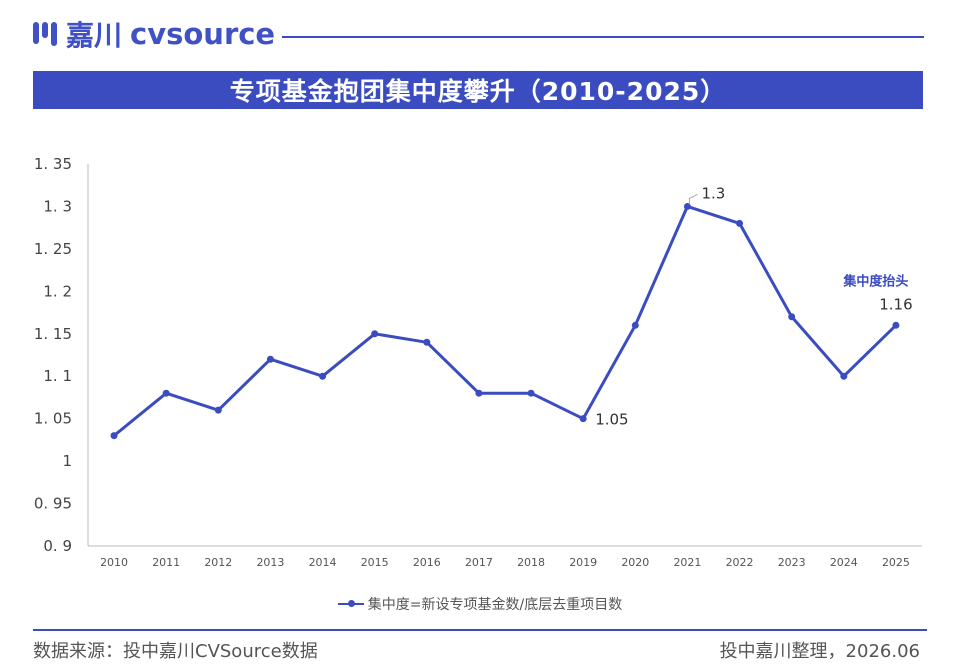  I want to click on y-tick-label: 0. 9, so click(57, 546).